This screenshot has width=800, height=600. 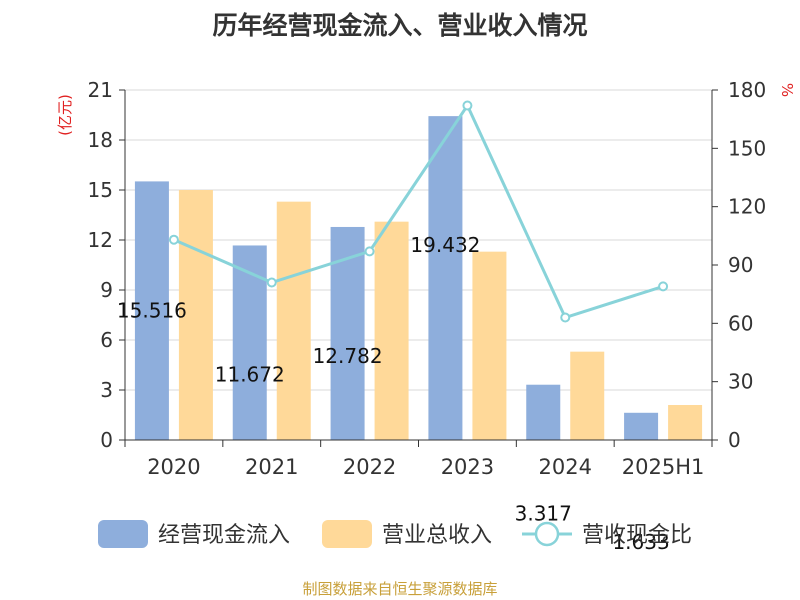 I want to click on x-tick-label: 2024, so click(x=565, y=467).